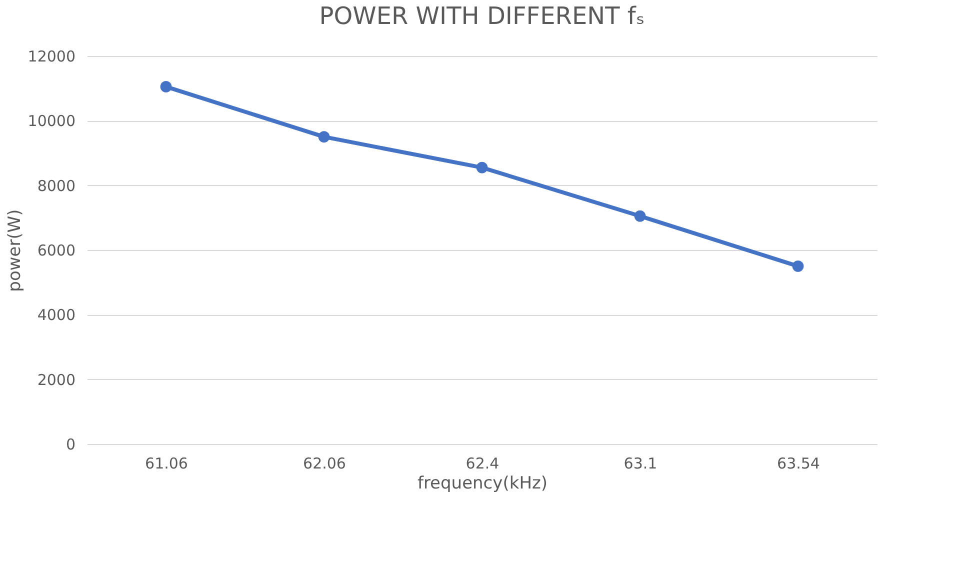  What do you see at coordinates (56, 251) in the screenshot?
I see `y-tick-label: 6000` at bounding box center [56, 251].